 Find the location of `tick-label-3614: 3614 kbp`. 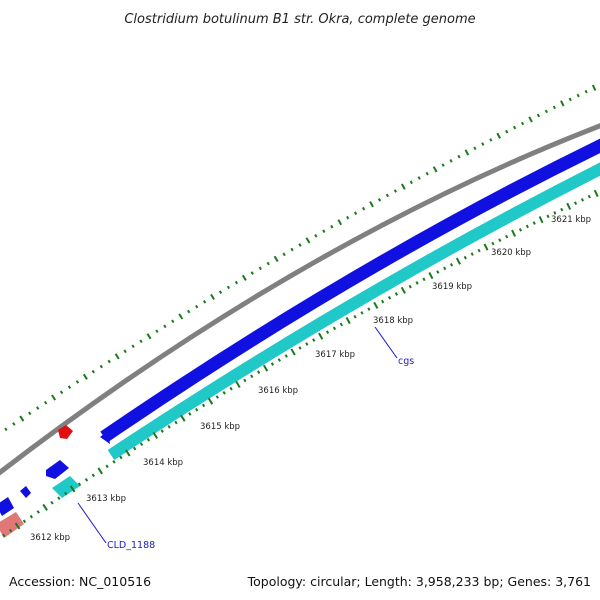

tick-label-3614: 3614 kbp is located at coordinates (163, 463).